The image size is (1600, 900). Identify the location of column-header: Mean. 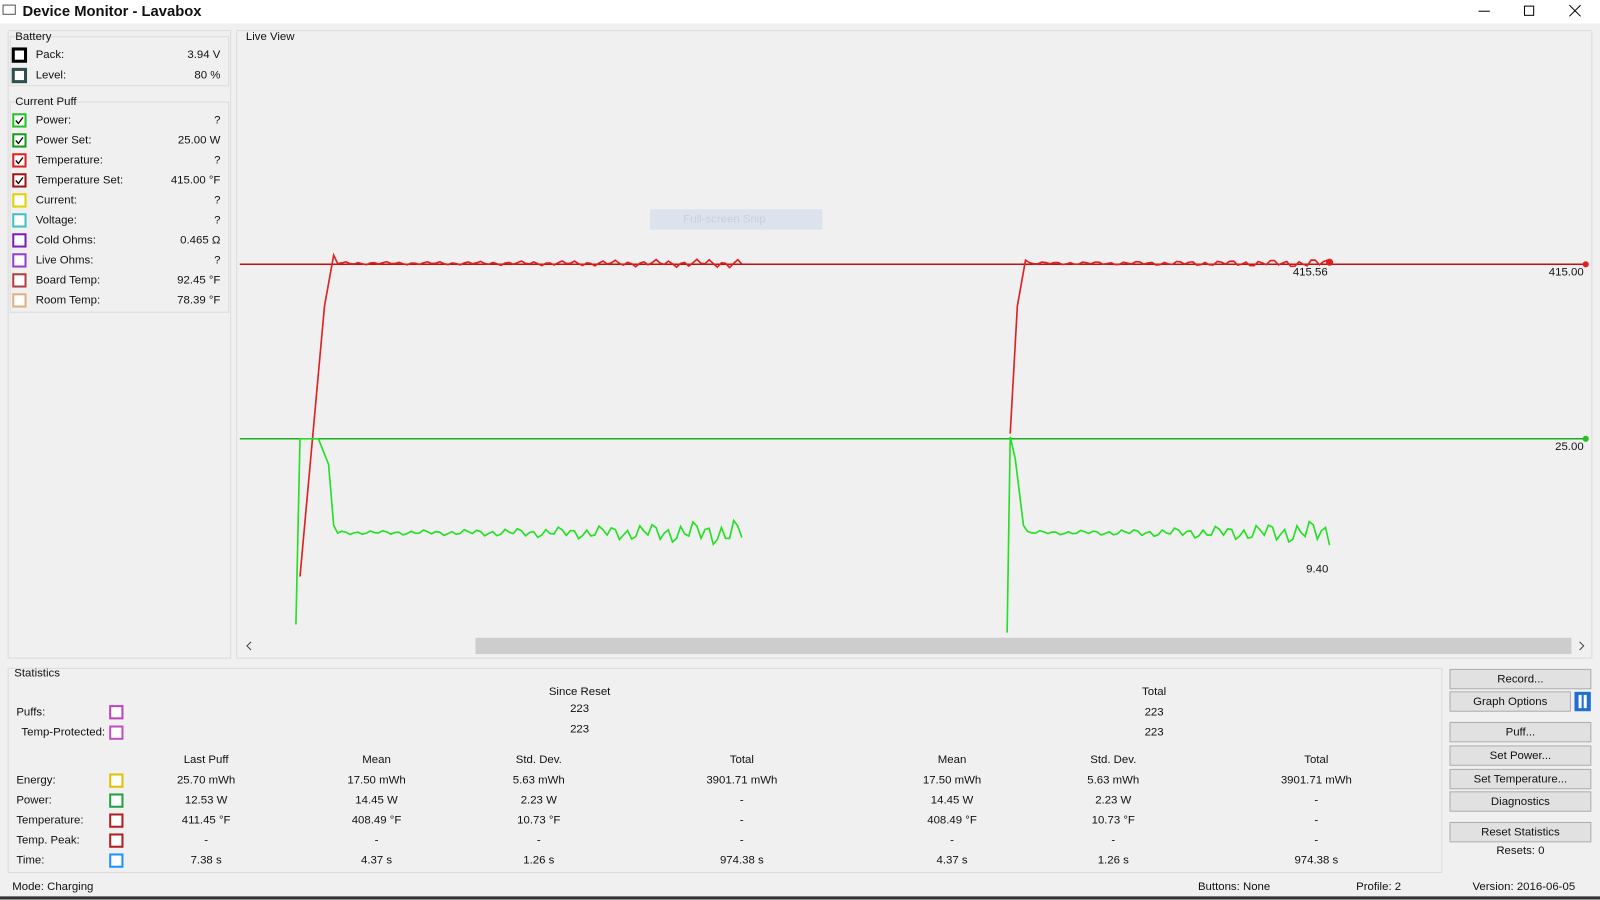
(952, 760).